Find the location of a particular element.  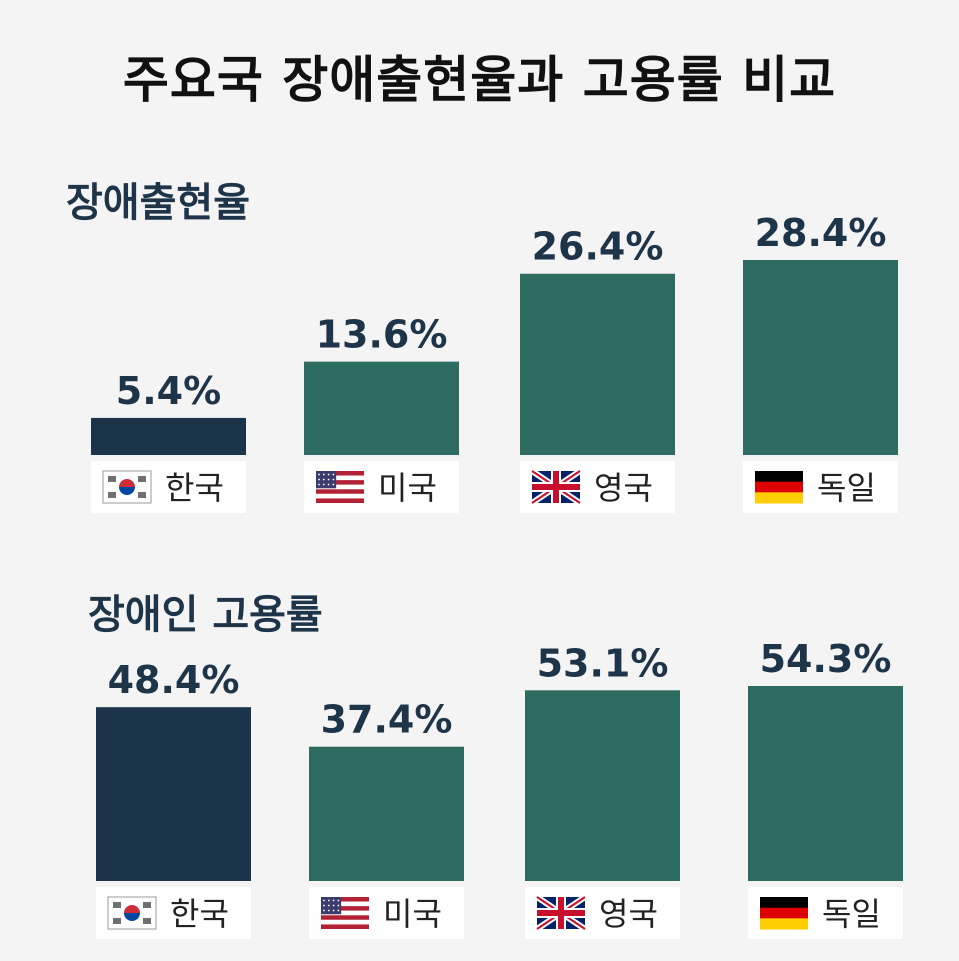

country-label-box-1-3: 영국 is located at coordinates (597, 487).